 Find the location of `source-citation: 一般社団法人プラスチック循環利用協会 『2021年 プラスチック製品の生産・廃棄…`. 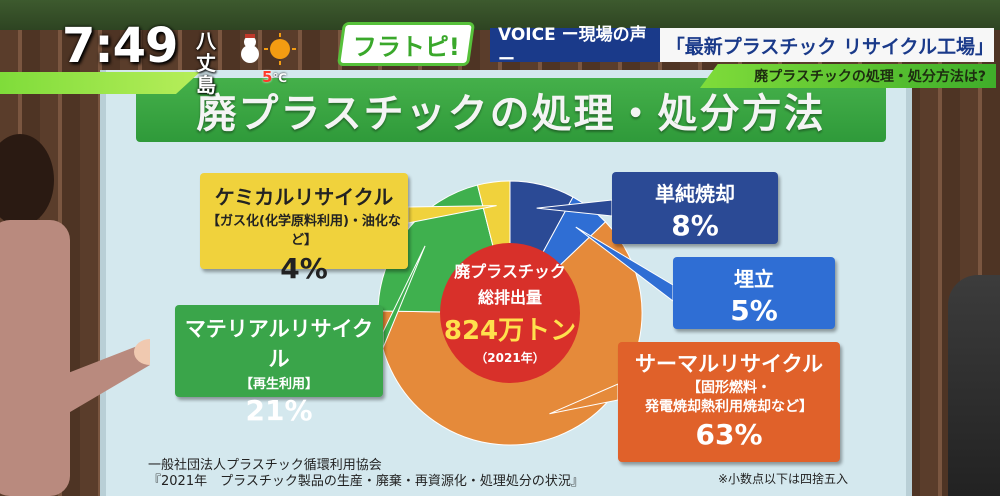

source-citation: 一般社団法人プラスチック循環利用協会 『2021年 プラスチック製品の生産・廃棄… is located at coordinates (366, 474).